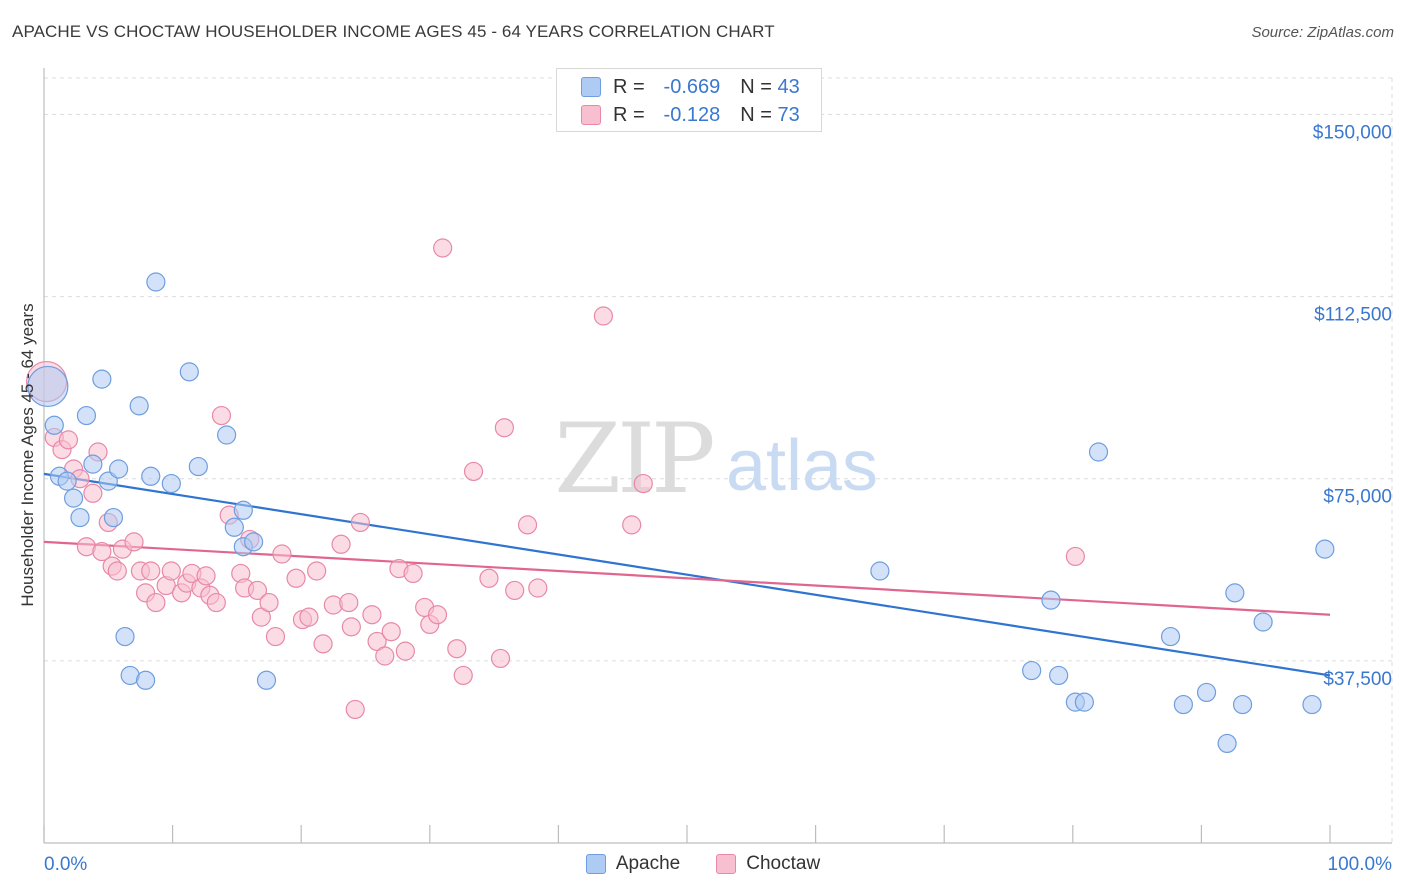 Image resolution: width=1406 pixels, height=892 pixels. What do you see at coordinates (648, 863) in the screenshot?
I see `apache-legend-label: Apache` at bounding box center [648, 863].